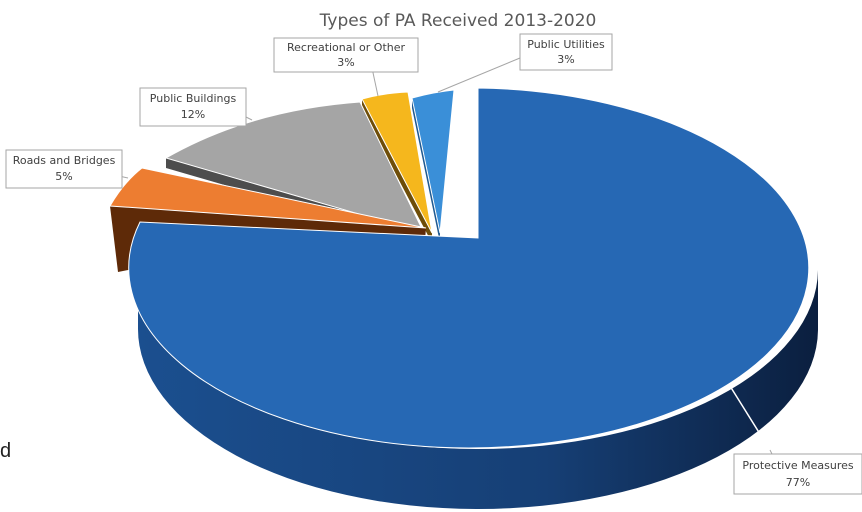 This screenshot has height=512, width=862. Describe the element at coordinates (566, 44) in the screenshot. I see `label-public-utilities-name: Public Utilities` at that location.